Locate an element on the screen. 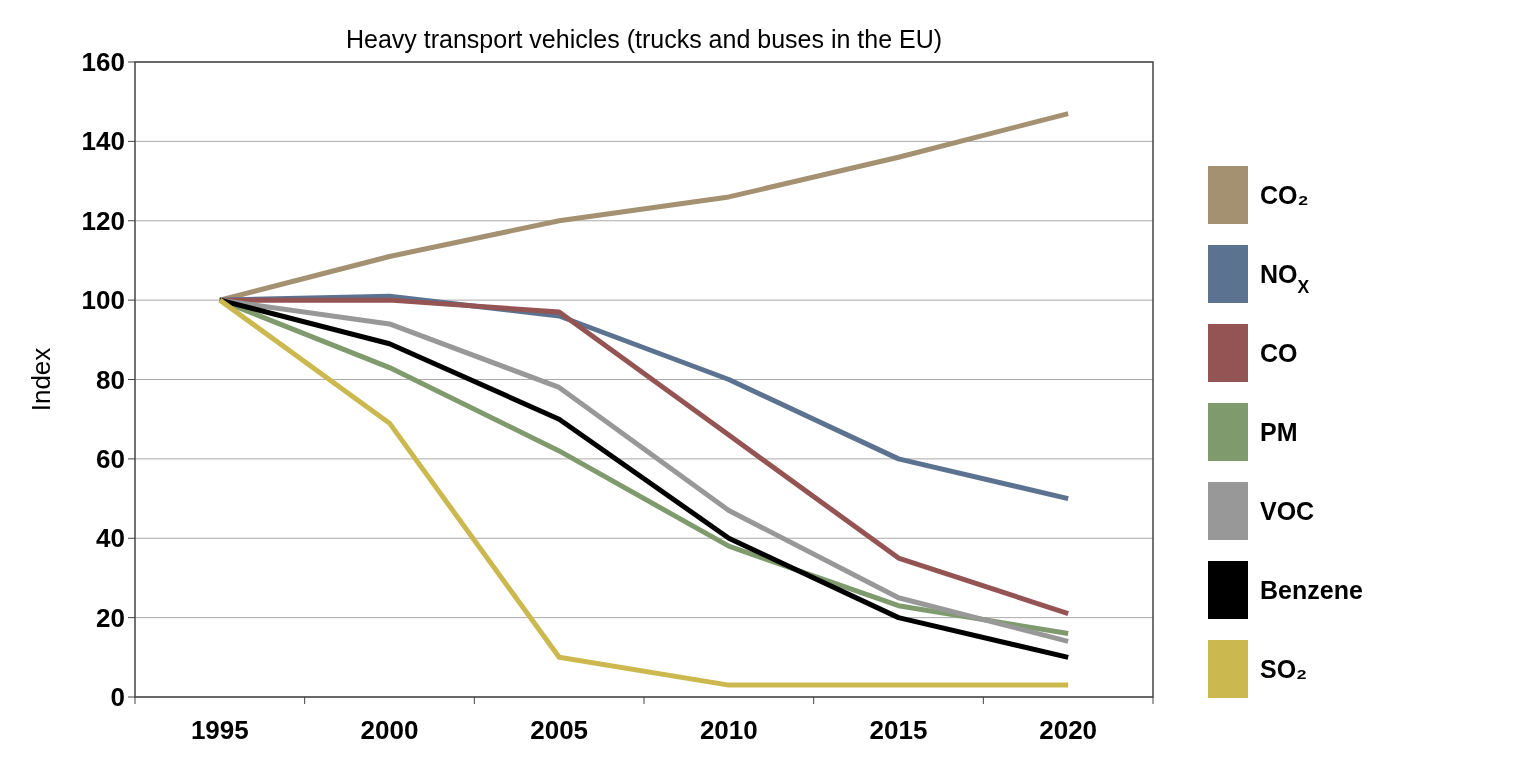 Image resolution: width=1513 pixels, height=758 pixels. y-tick-label: 80 is located at coordinates (110, 379).